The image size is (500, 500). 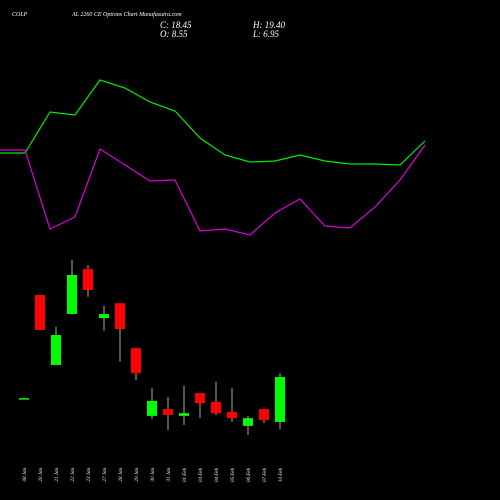 I want to click on x-tick-label: 06 Feb, so click(x=249, y=475).